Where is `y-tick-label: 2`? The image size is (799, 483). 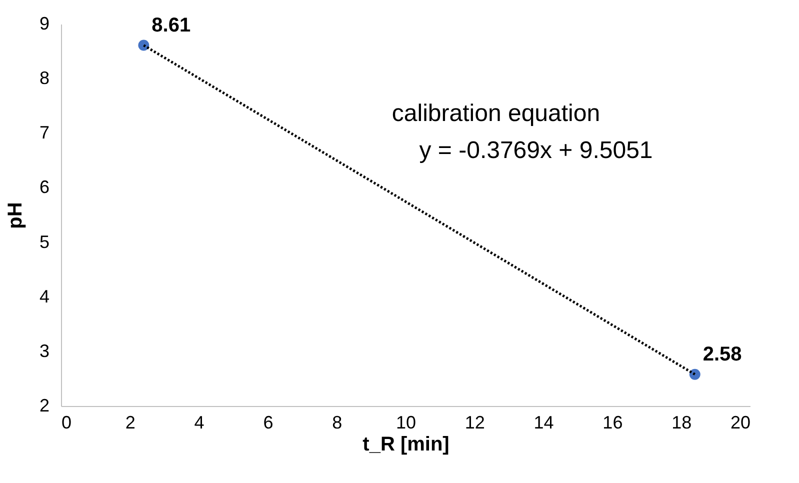 y-tick-label: 2 is located at coordinates (44, 406).